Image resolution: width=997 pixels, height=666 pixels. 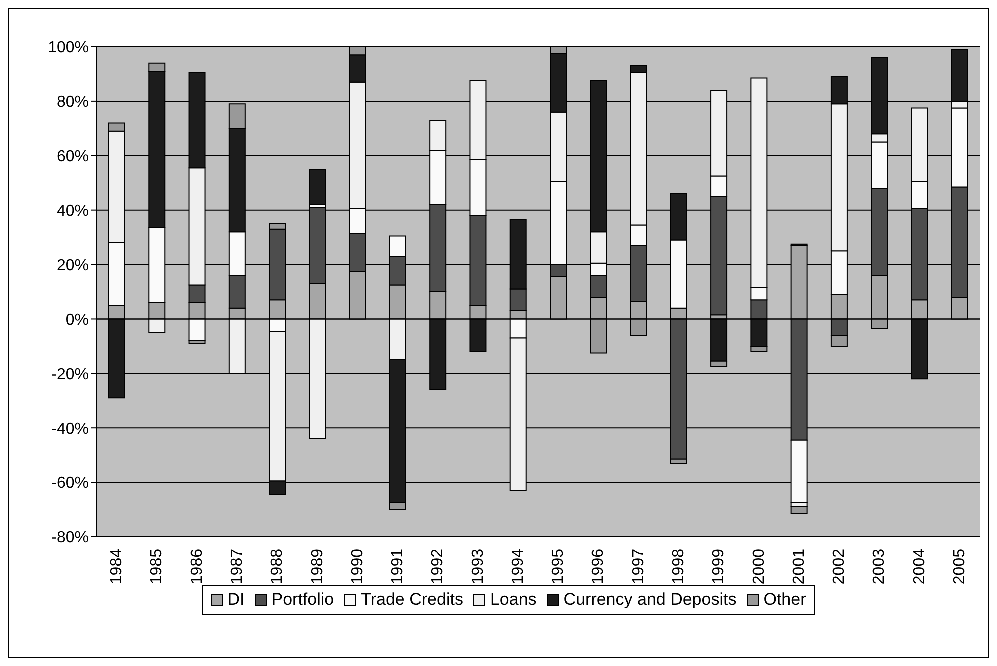 What do you see at coordinates (650, 600) in the screenshot?
I see `legend-label: Currency and Deposits` at bounding box center [650, 600].